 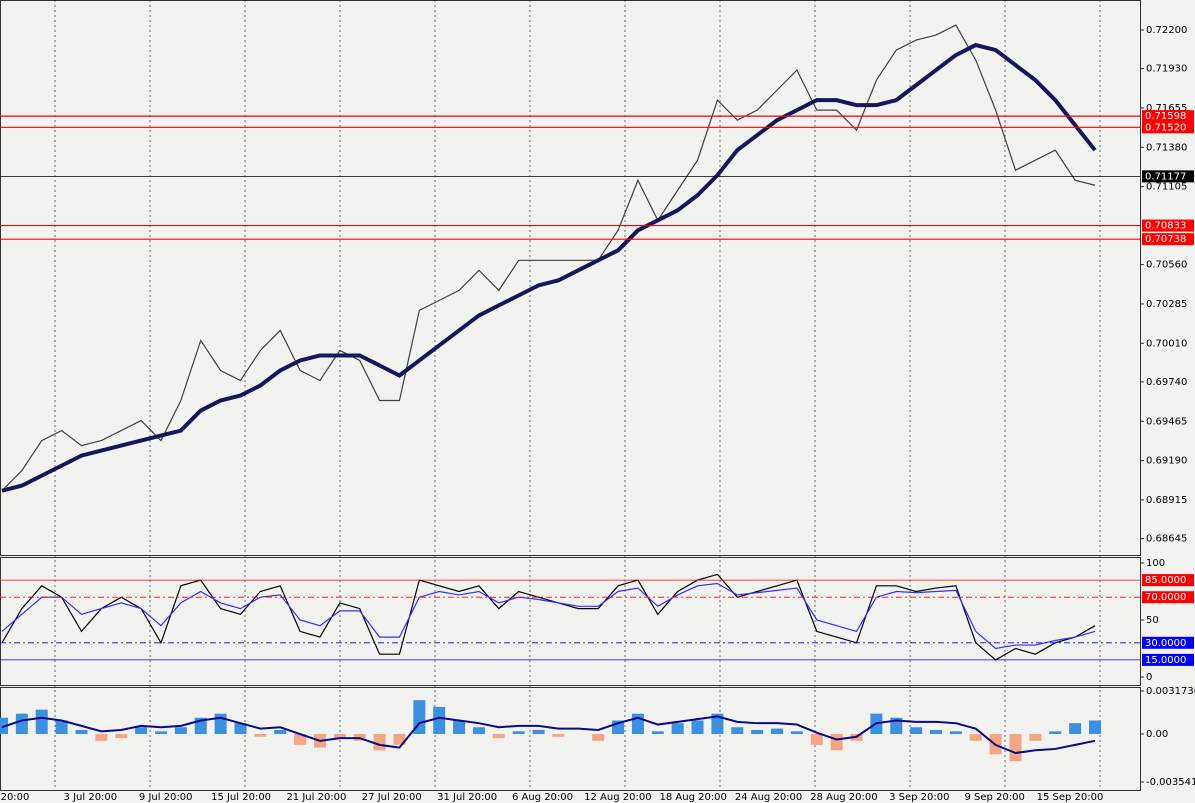 What do you see at coordinates (919, 797) in the screenshot?
I see `x-tick-label: 3 Sep 20:00` at bounding box center [919, 797].